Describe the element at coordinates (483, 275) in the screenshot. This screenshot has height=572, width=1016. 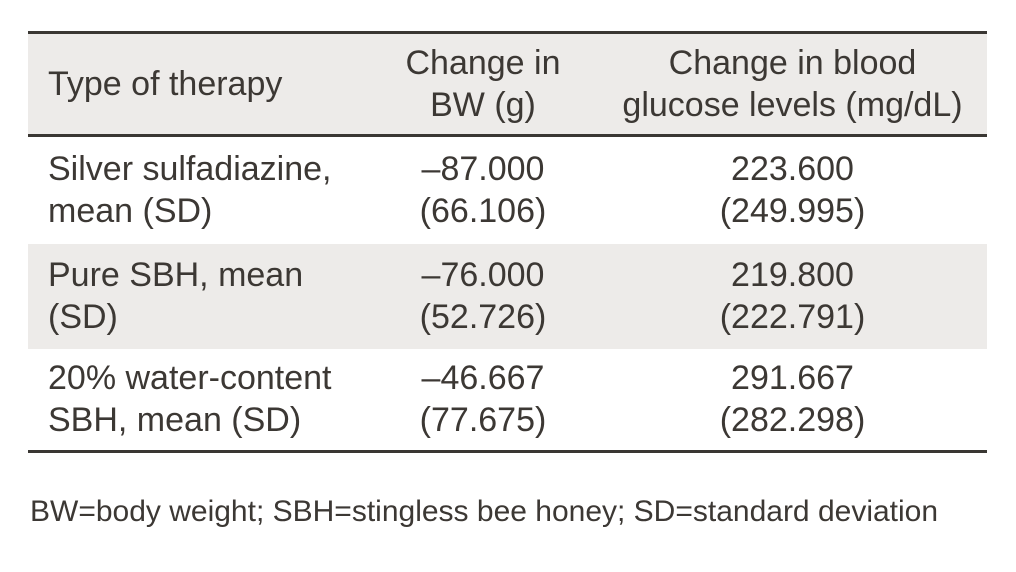
I see `bw-mean-value: –76.000` at that location.